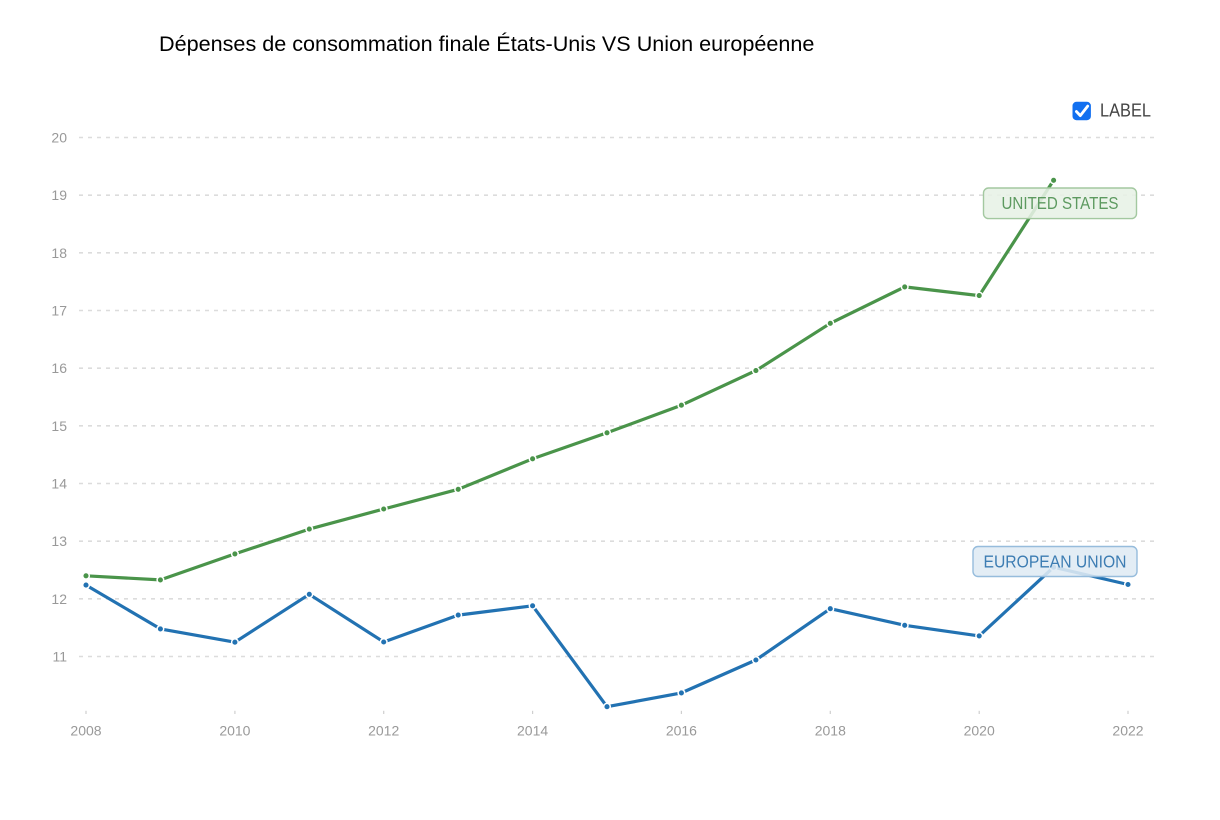  Describe the element at coordinates (85, 731) in the screenshot. I see `svg-text: 2008` at that location.